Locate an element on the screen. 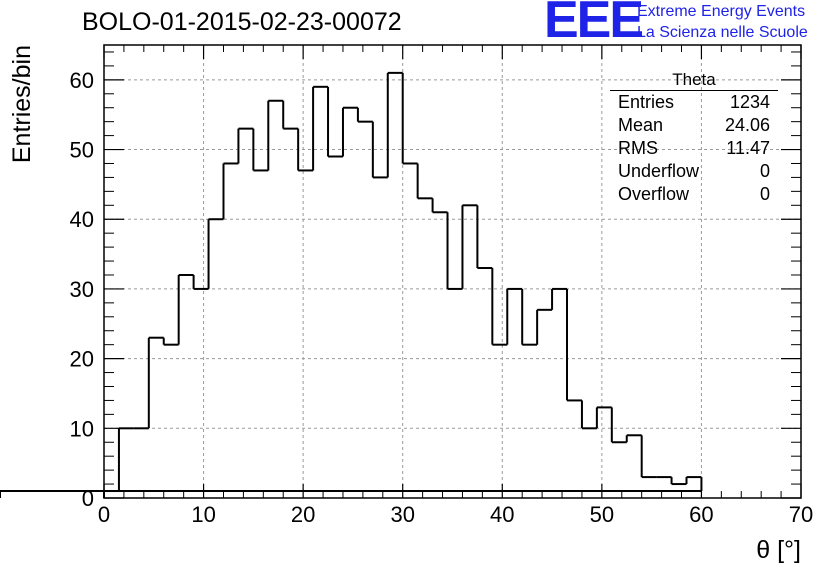  x-tick-label: 20 is located at coordinates (303, 514).